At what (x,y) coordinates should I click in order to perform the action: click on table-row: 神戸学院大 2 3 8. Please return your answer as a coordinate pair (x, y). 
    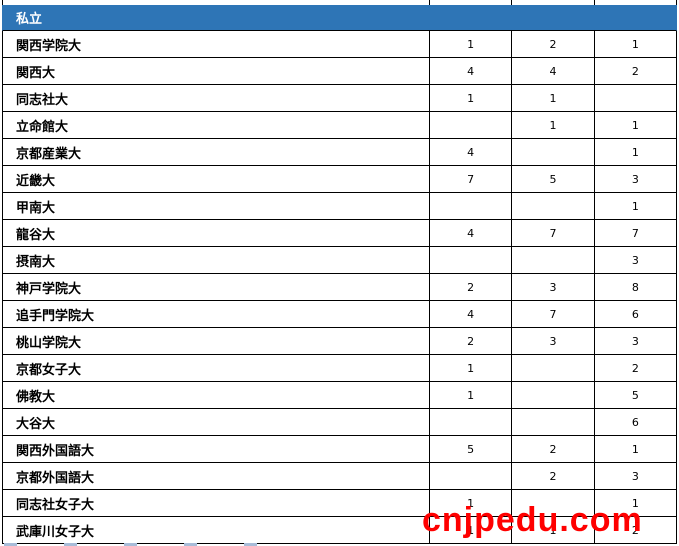
    Looking at the image, I should click on (339, 287).